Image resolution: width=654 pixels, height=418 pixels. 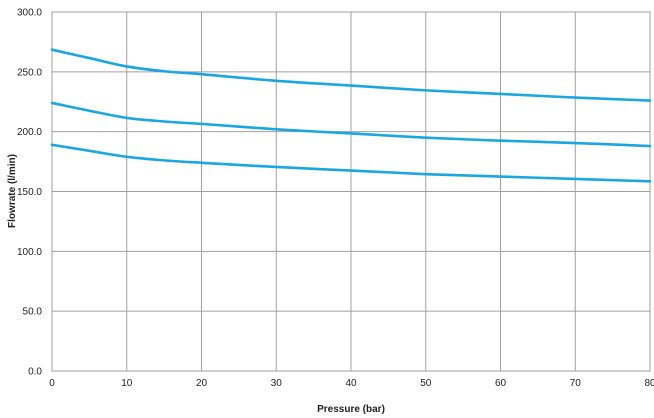 I want to click on x-tick-label: 20, so click(x=202, y=383).